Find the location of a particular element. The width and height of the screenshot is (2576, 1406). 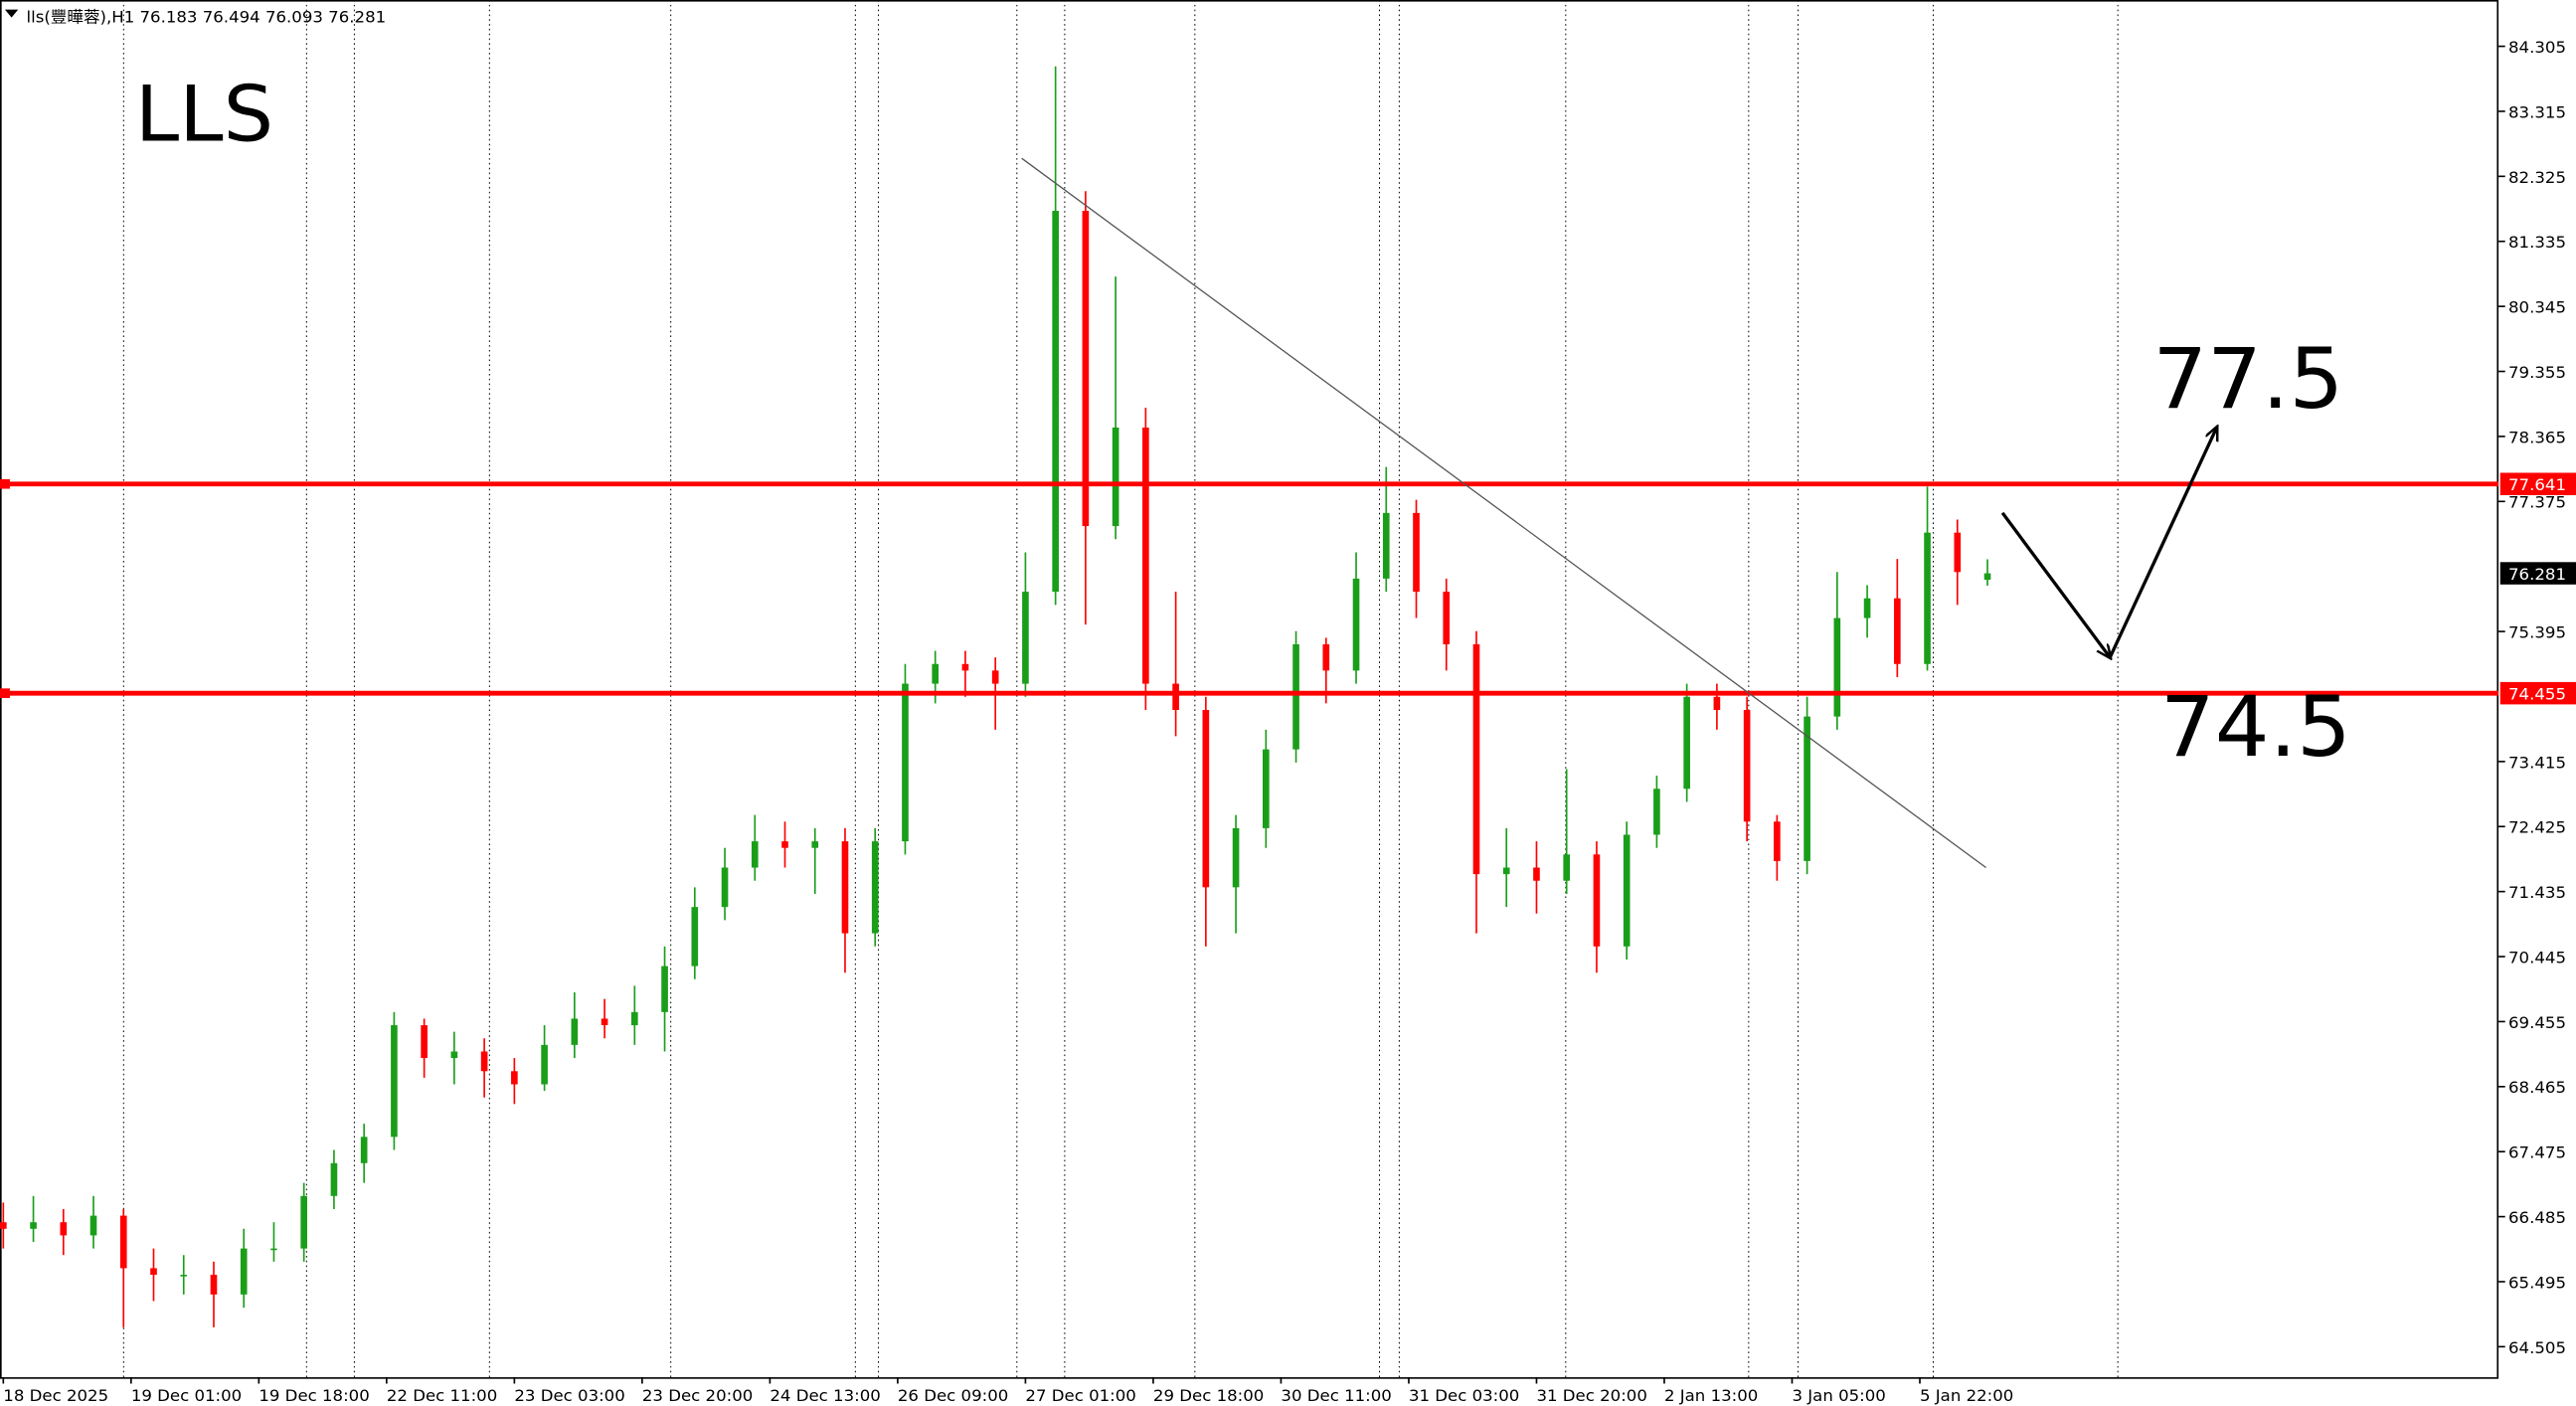

price-box is located at coordinates (2537, 573).